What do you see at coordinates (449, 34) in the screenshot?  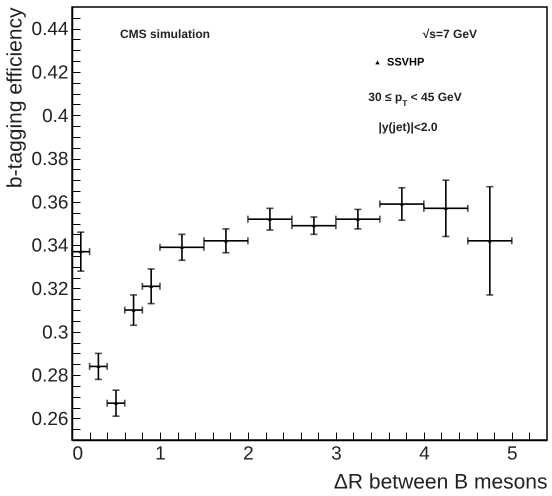 I see `annotation: √s=7 GeV` at bounding box center [449, 34].